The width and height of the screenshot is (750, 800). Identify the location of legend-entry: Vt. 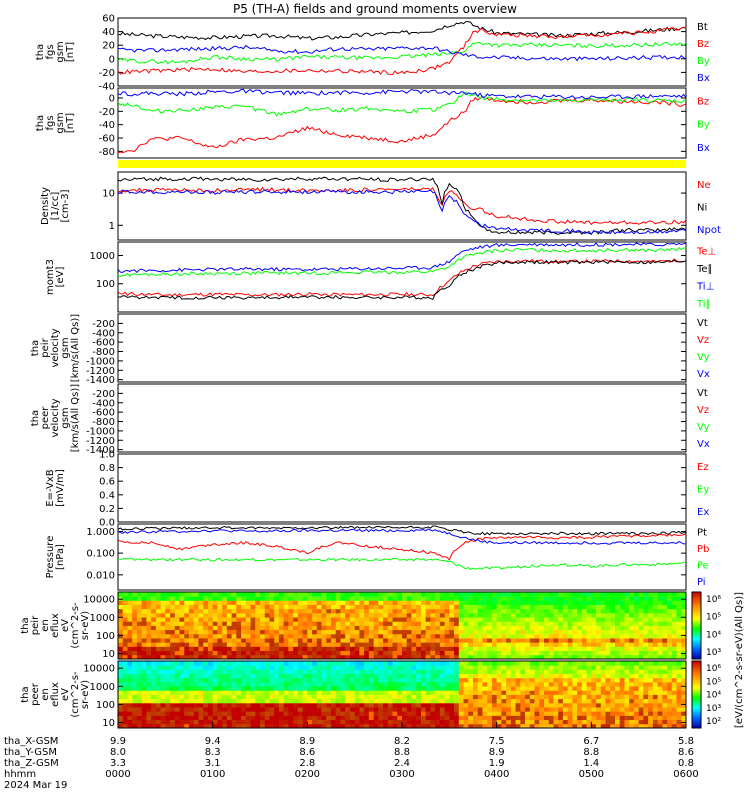
(702, 393).